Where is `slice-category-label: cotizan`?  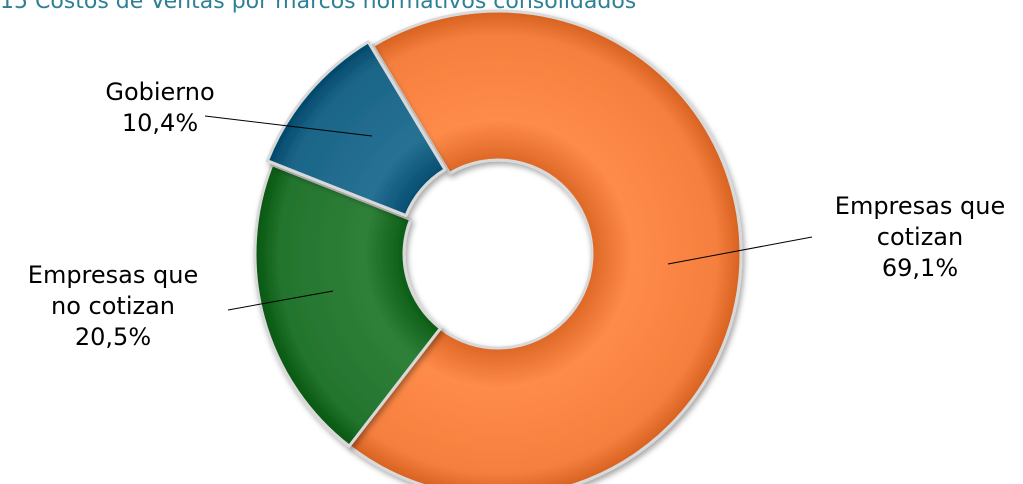 slice-category-label: cotizan is located at coordinates (920, 237).